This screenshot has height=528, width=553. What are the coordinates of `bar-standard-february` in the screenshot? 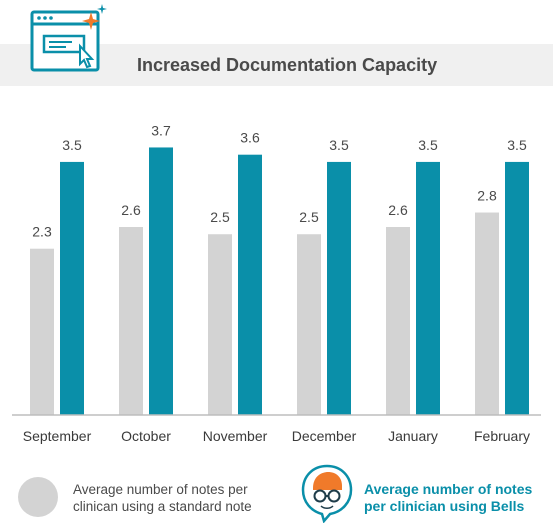 It's located at (487, 313).